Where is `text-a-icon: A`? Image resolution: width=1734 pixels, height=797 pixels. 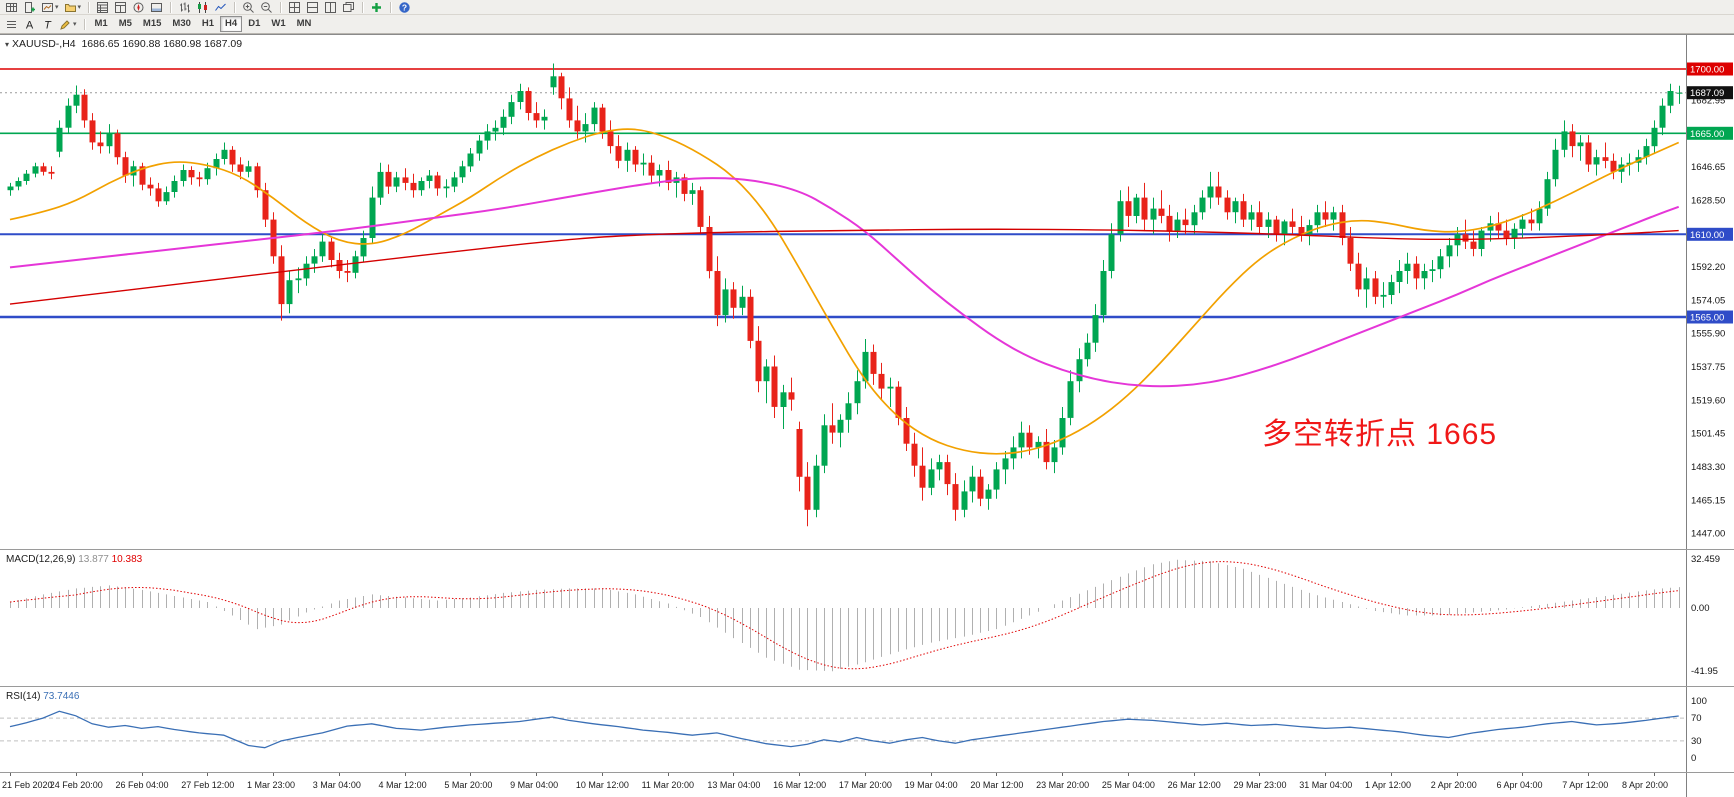
text-a-icon: A is located at coordinates (30, 25).